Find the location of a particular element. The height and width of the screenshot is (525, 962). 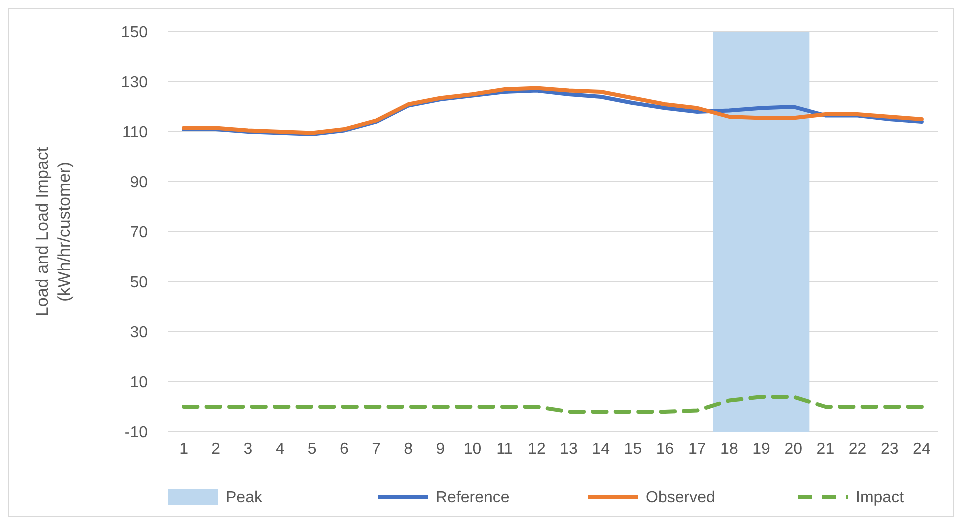

x-tick-label: 21 is located at coordinates (825, 449).